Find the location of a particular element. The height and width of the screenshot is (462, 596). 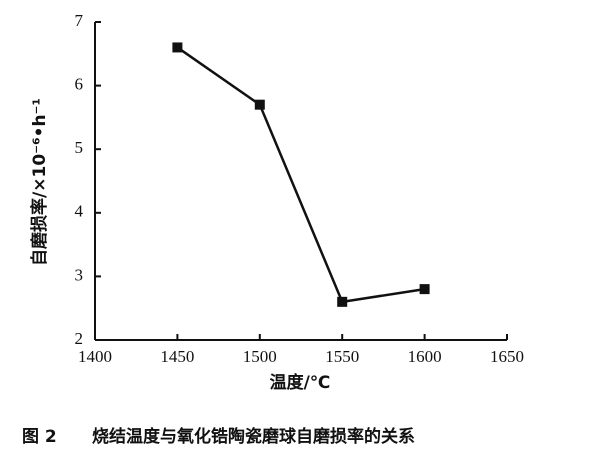

y-axis-title: 自磨损率/×10⁻⁶•h⁻¹ is located at coordinates (39, 182).